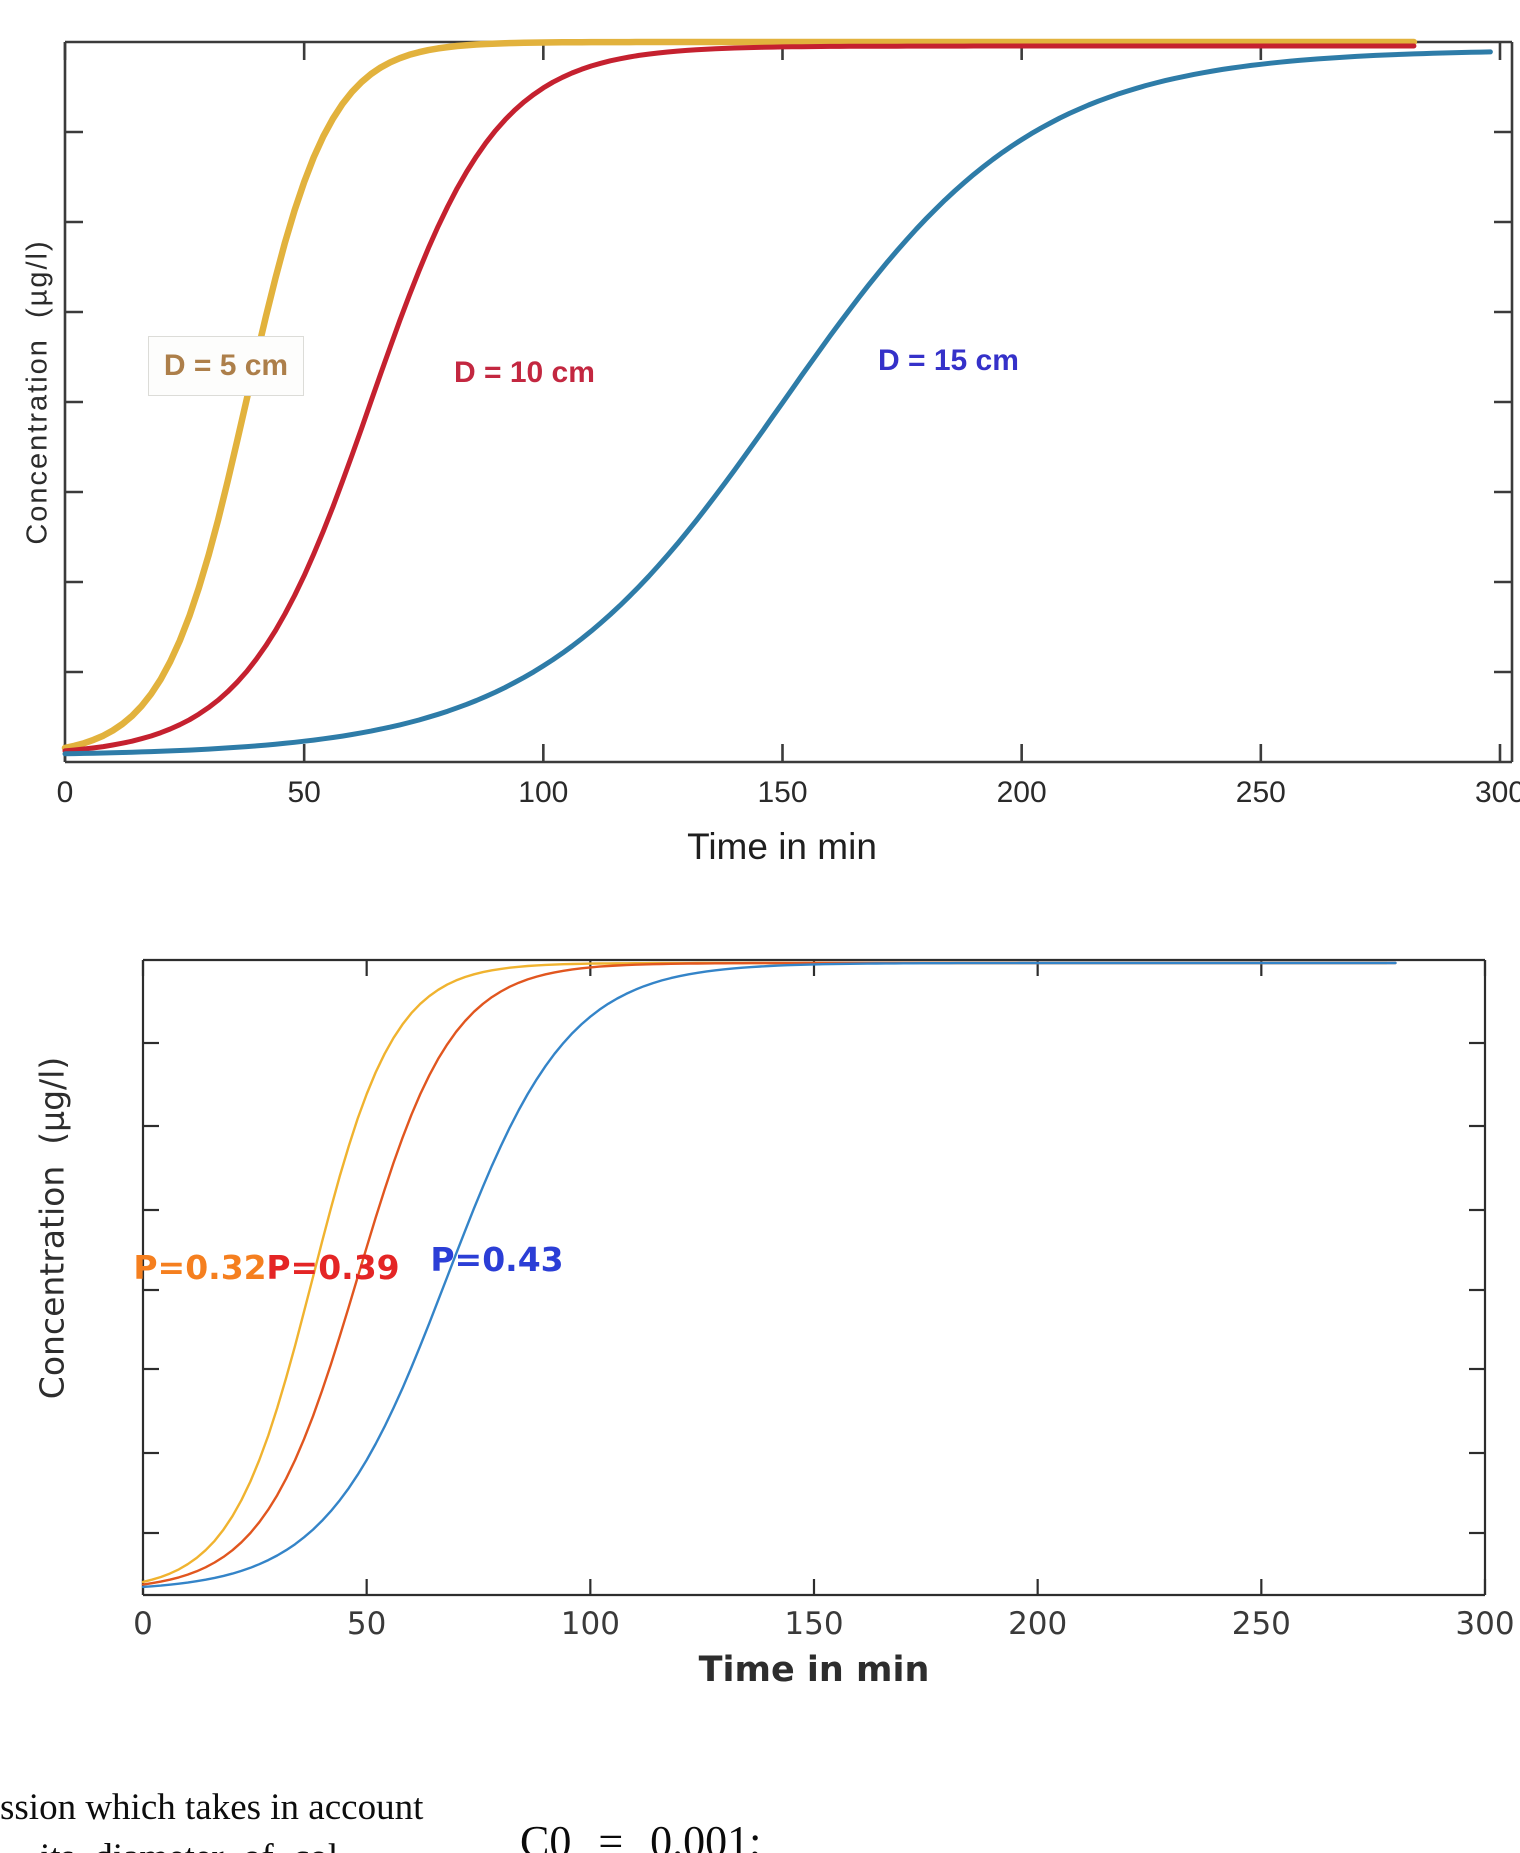 The height and width of the screenshot is (1853, 1520). What do you see at coordinates (52, 1228) in the screenshot?
I see `bottom-y-axis-label: Concentration (µg/l)` at bounding box center [52, 1228].